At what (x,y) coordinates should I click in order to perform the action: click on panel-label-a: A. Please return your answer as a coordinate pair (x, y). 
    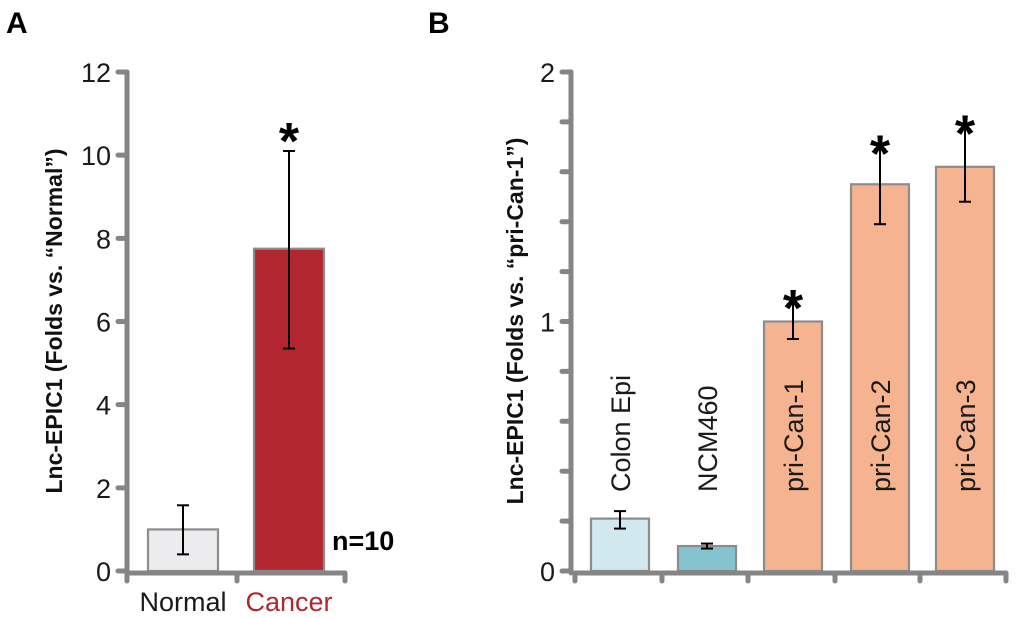
    Looking at the image, I should click on (17, 23).